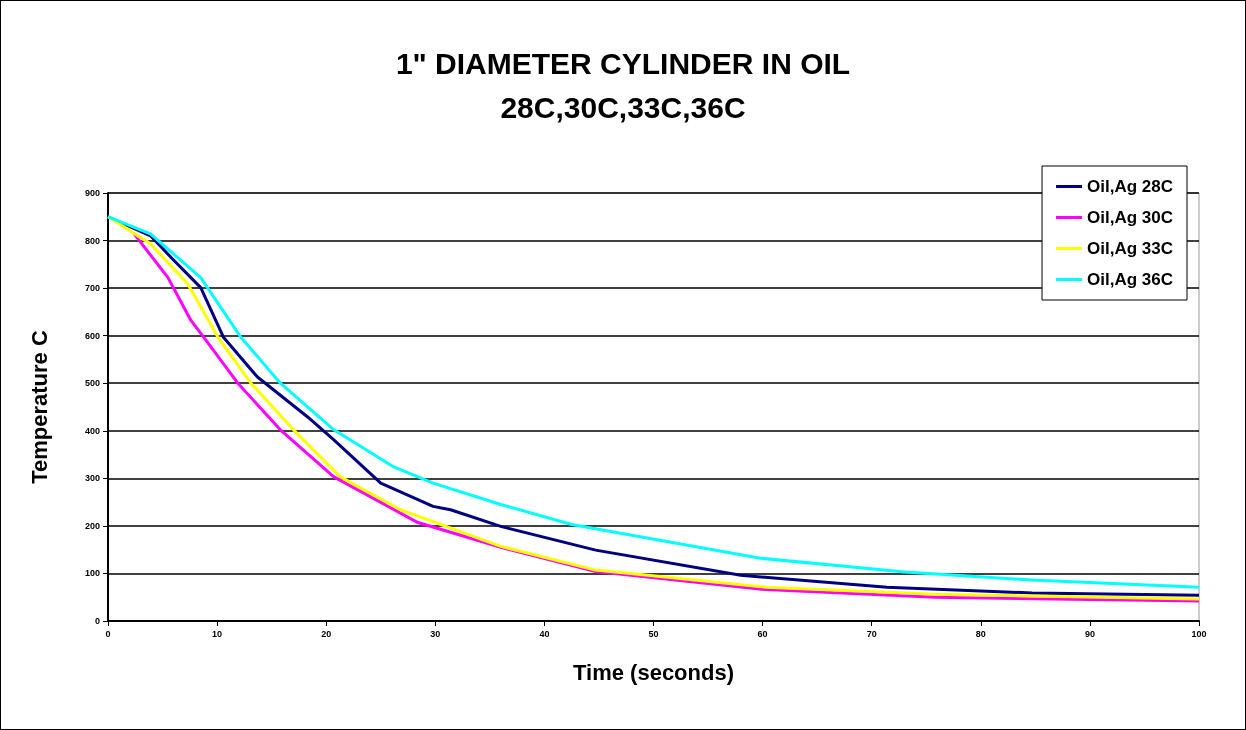 The height and width of the screenshot is (730, 1246). I want to click on chart-title: 1" DIAMETER CYLINDER IN OIL, so click(623, 63).